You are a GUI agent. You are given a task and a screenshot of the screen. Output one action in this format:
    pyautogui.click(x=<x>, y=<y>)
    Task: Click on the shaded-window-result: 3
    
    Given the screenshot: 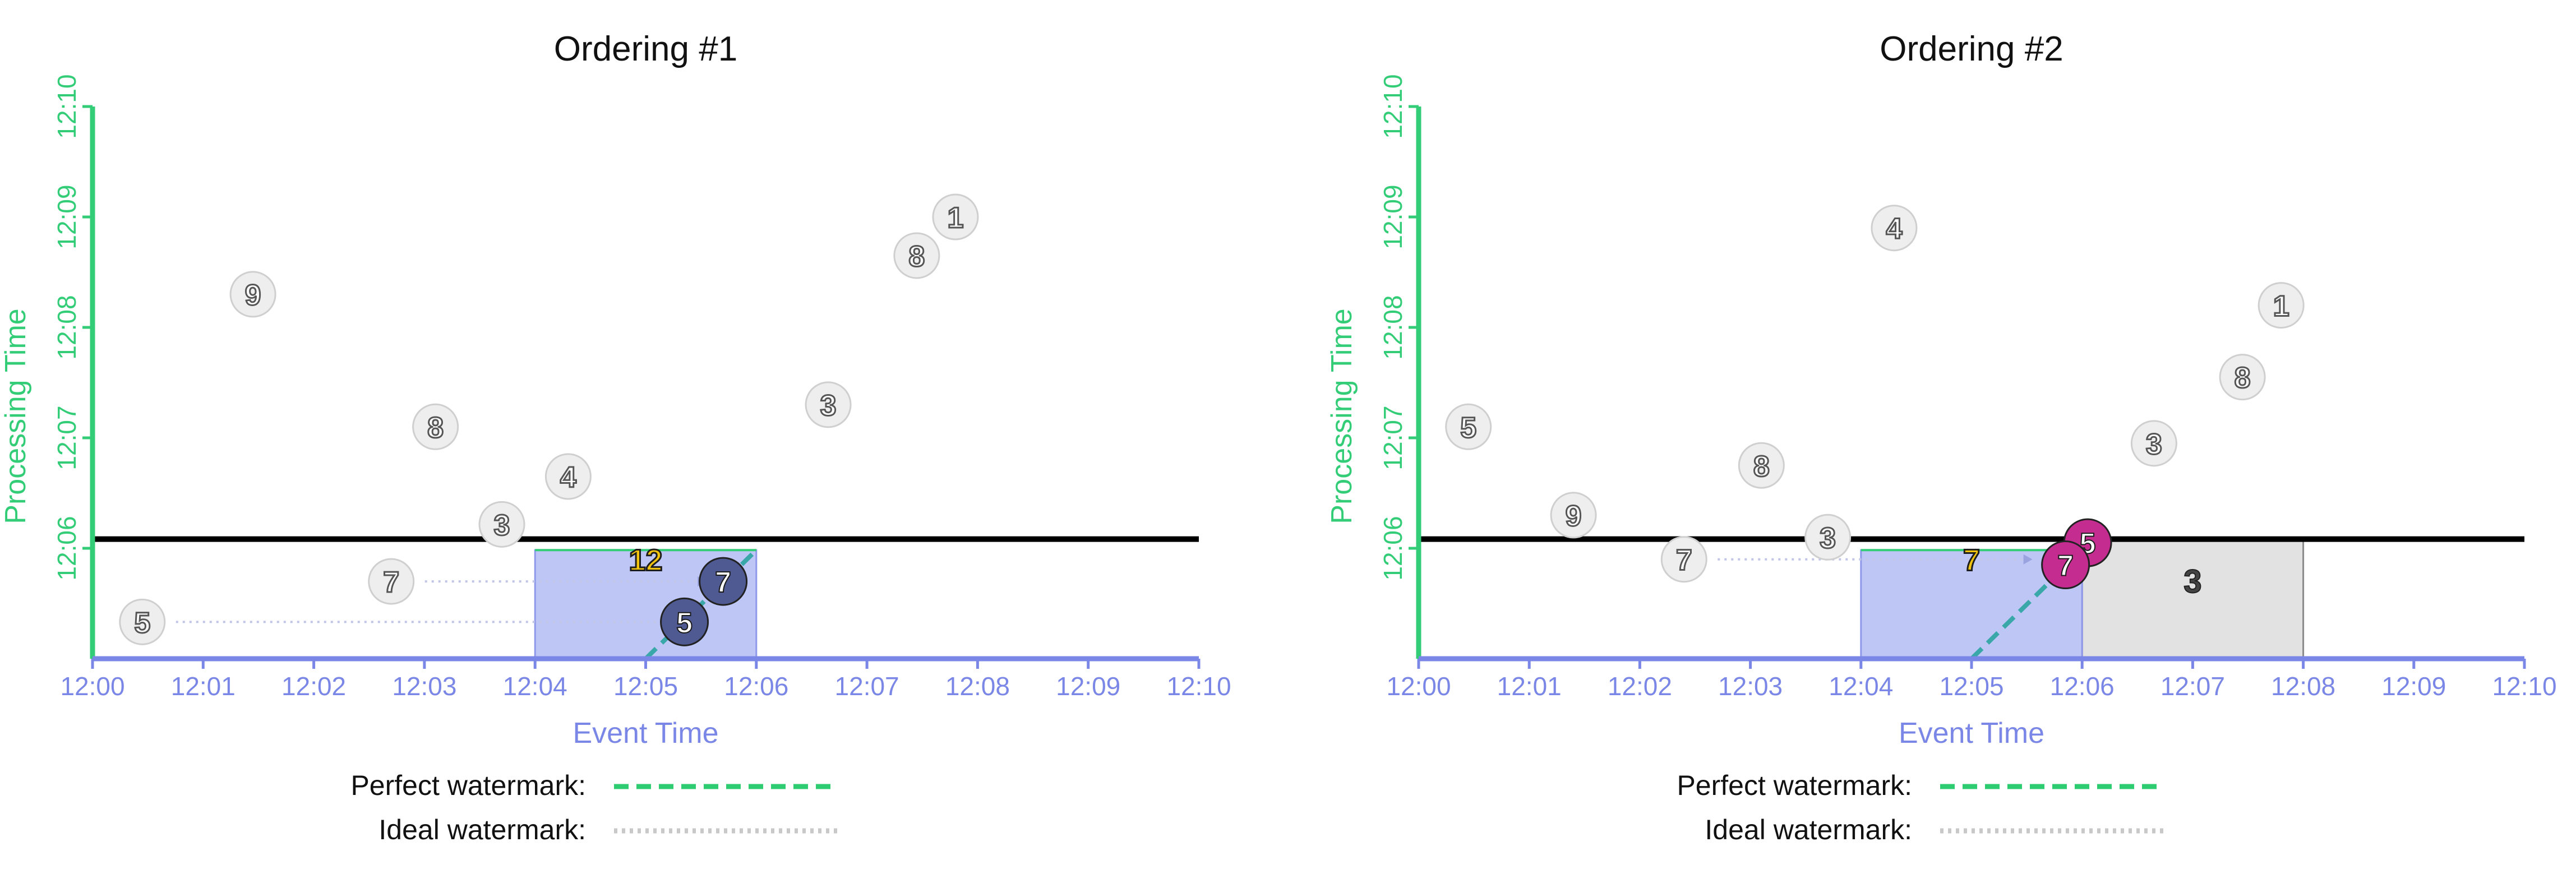 What is the action you would take?
    pyautogui.click(x=2192, y=581)
    